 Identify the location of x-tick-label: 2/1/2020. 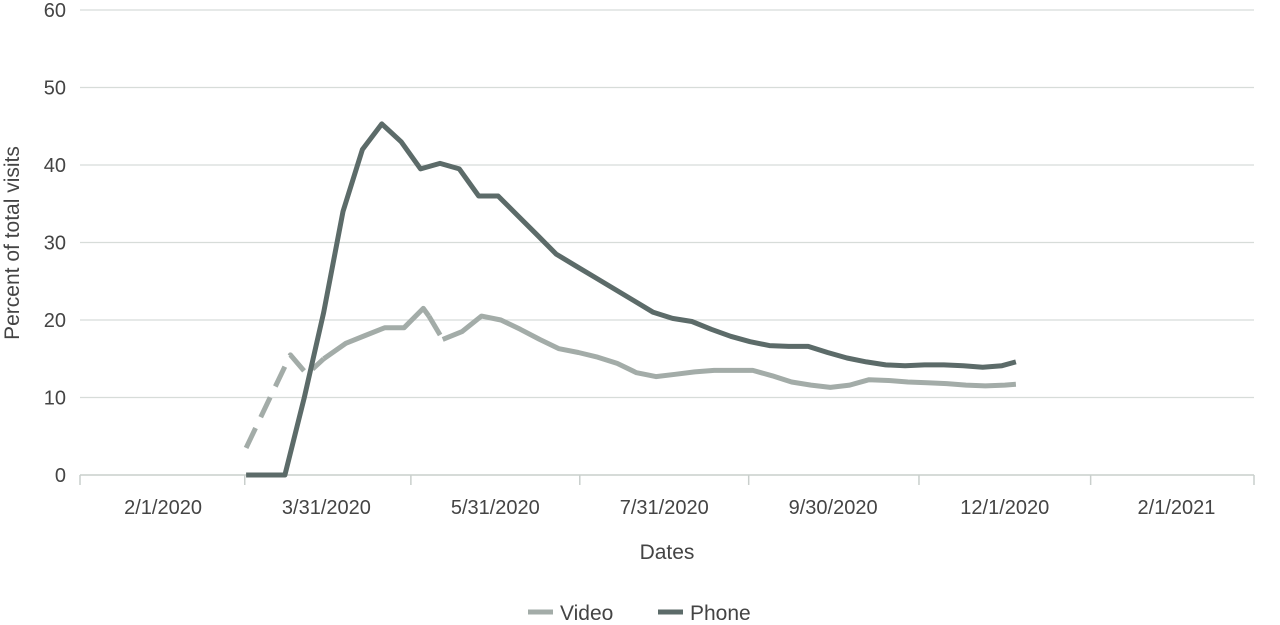
(163, 508).